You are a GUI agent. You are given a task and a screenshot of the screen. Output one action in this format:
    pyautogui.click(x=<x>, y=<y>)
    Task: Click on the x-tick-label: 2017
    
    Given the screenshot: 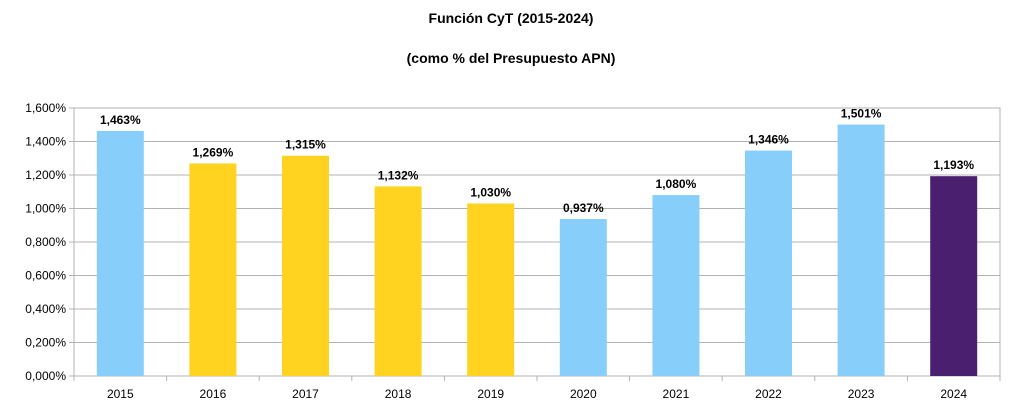 What is the action you would take?
    pyautogui.click(x=305, y=394)
    